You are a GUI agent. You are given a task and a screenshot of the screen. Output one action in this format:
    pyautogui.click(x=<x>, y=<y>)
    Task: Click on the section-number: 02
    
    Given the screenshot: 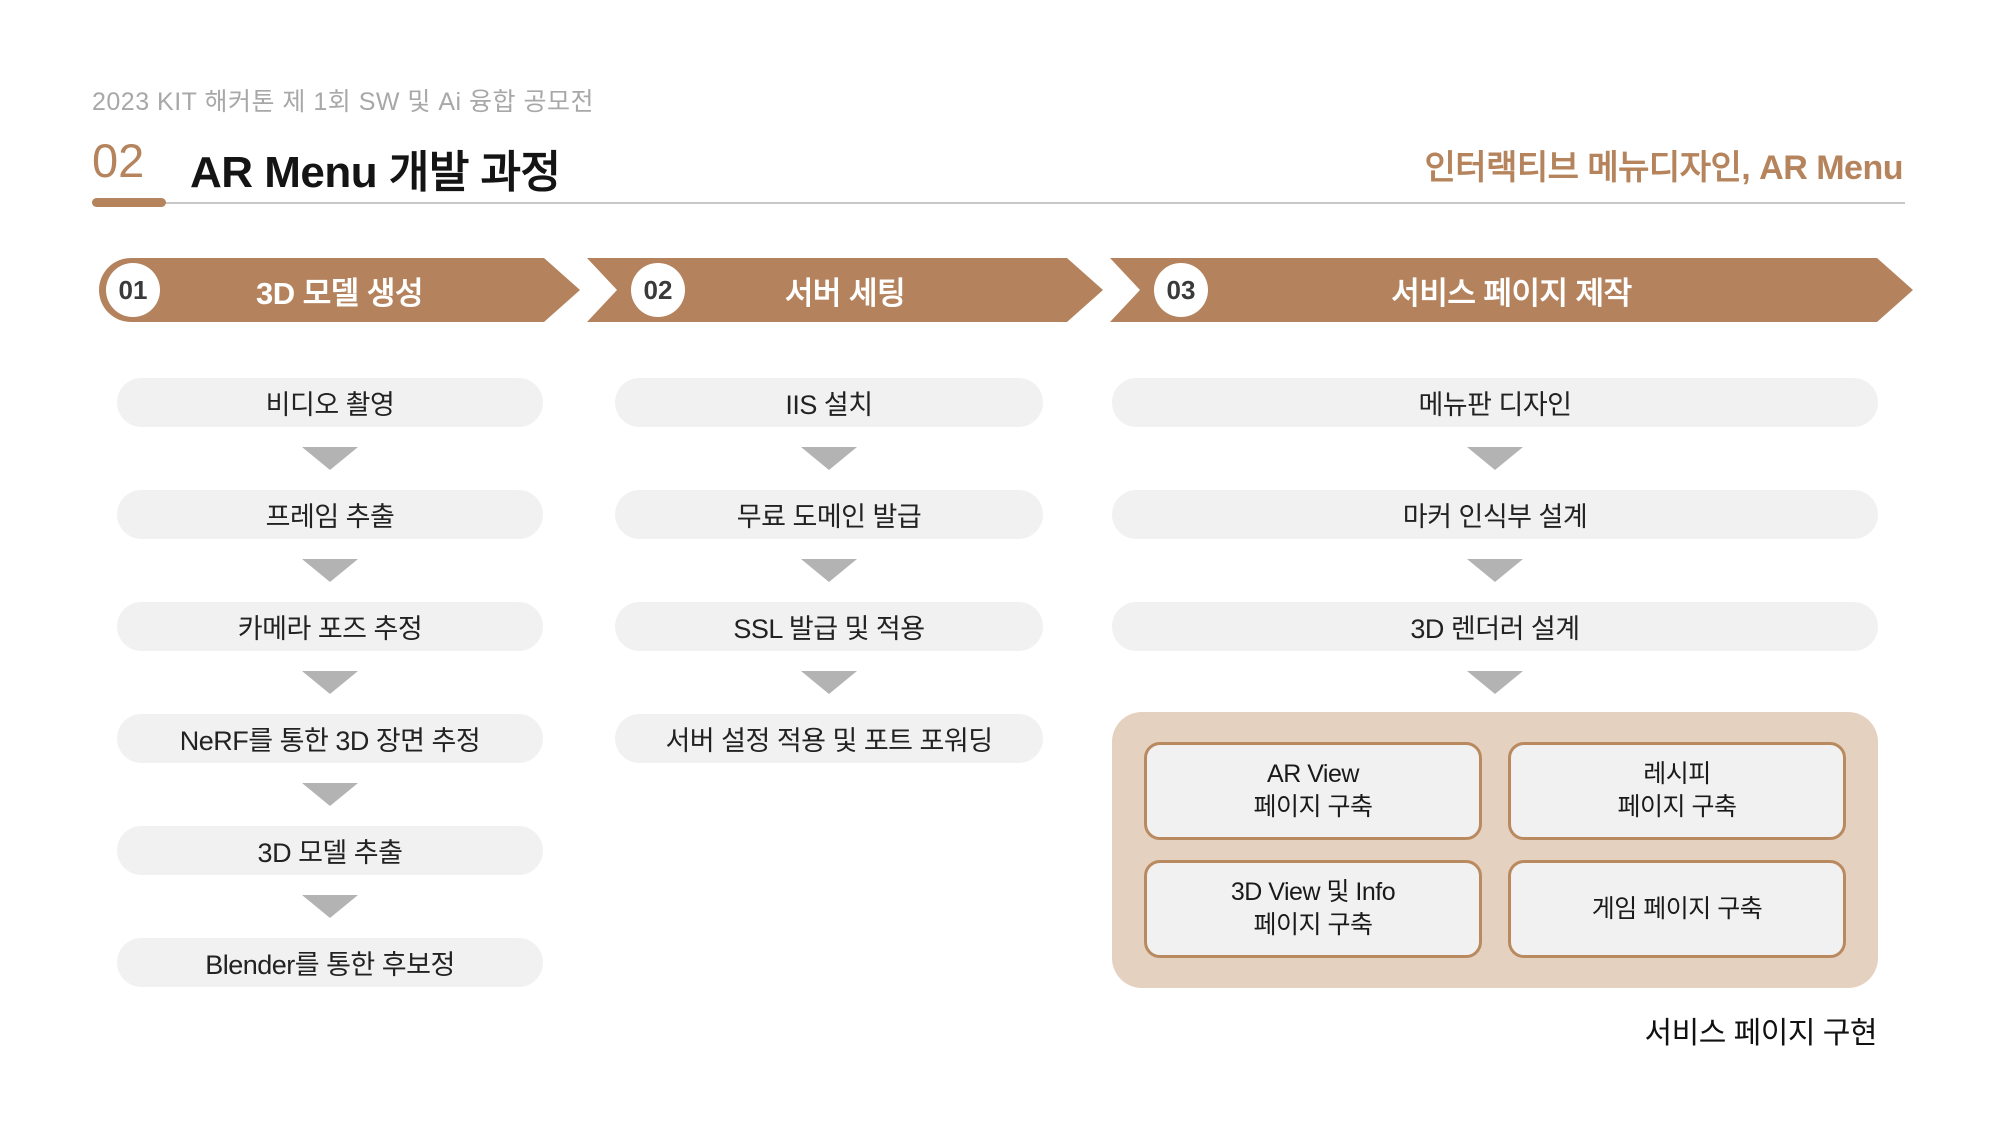 What is the action you would take?
    pyautogui.click(x=118, y=160)
    